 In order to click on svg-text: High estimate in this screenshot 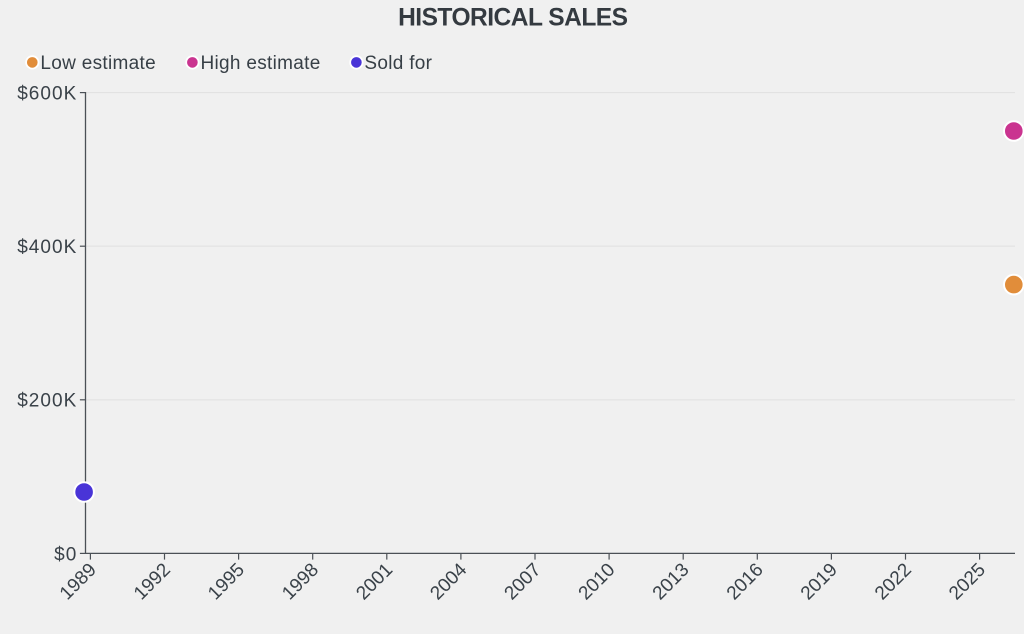, I will do `click(261, 63)`.